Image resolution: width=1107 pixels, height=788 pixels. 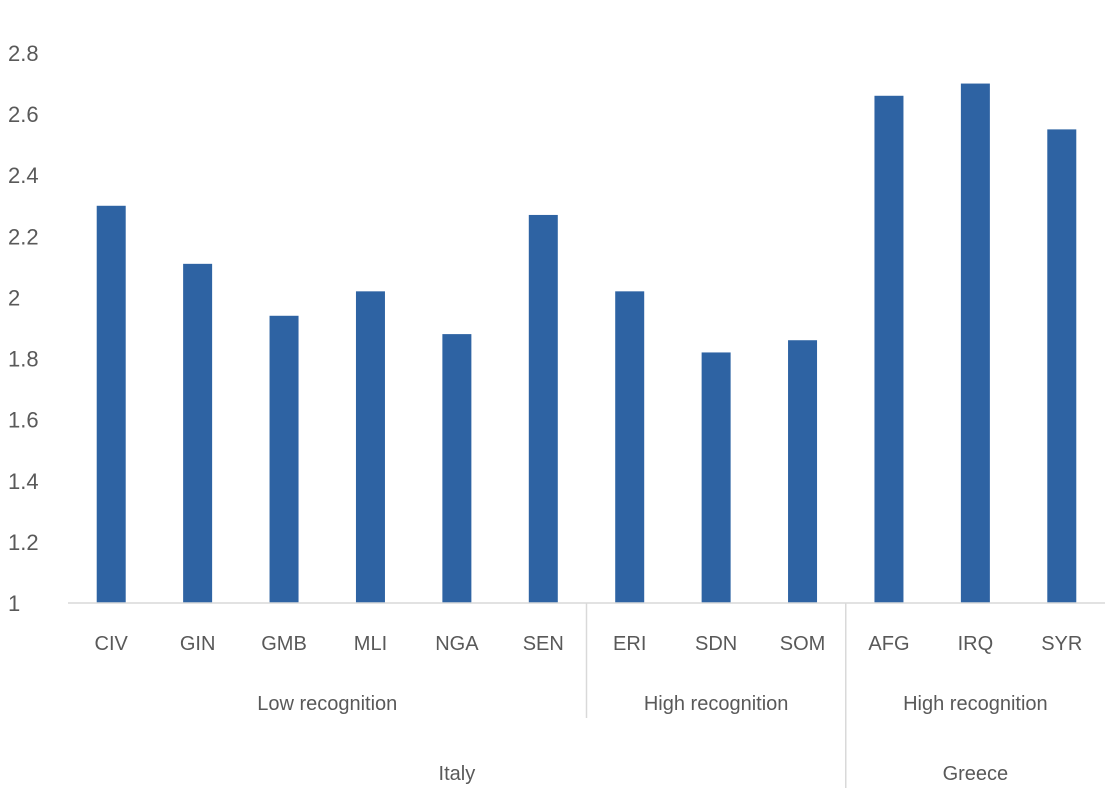 What do you see at coordinates (23, 53) in the screenshot?
I see `y-tick-label: 2.8` at bounding box center [23, 53].